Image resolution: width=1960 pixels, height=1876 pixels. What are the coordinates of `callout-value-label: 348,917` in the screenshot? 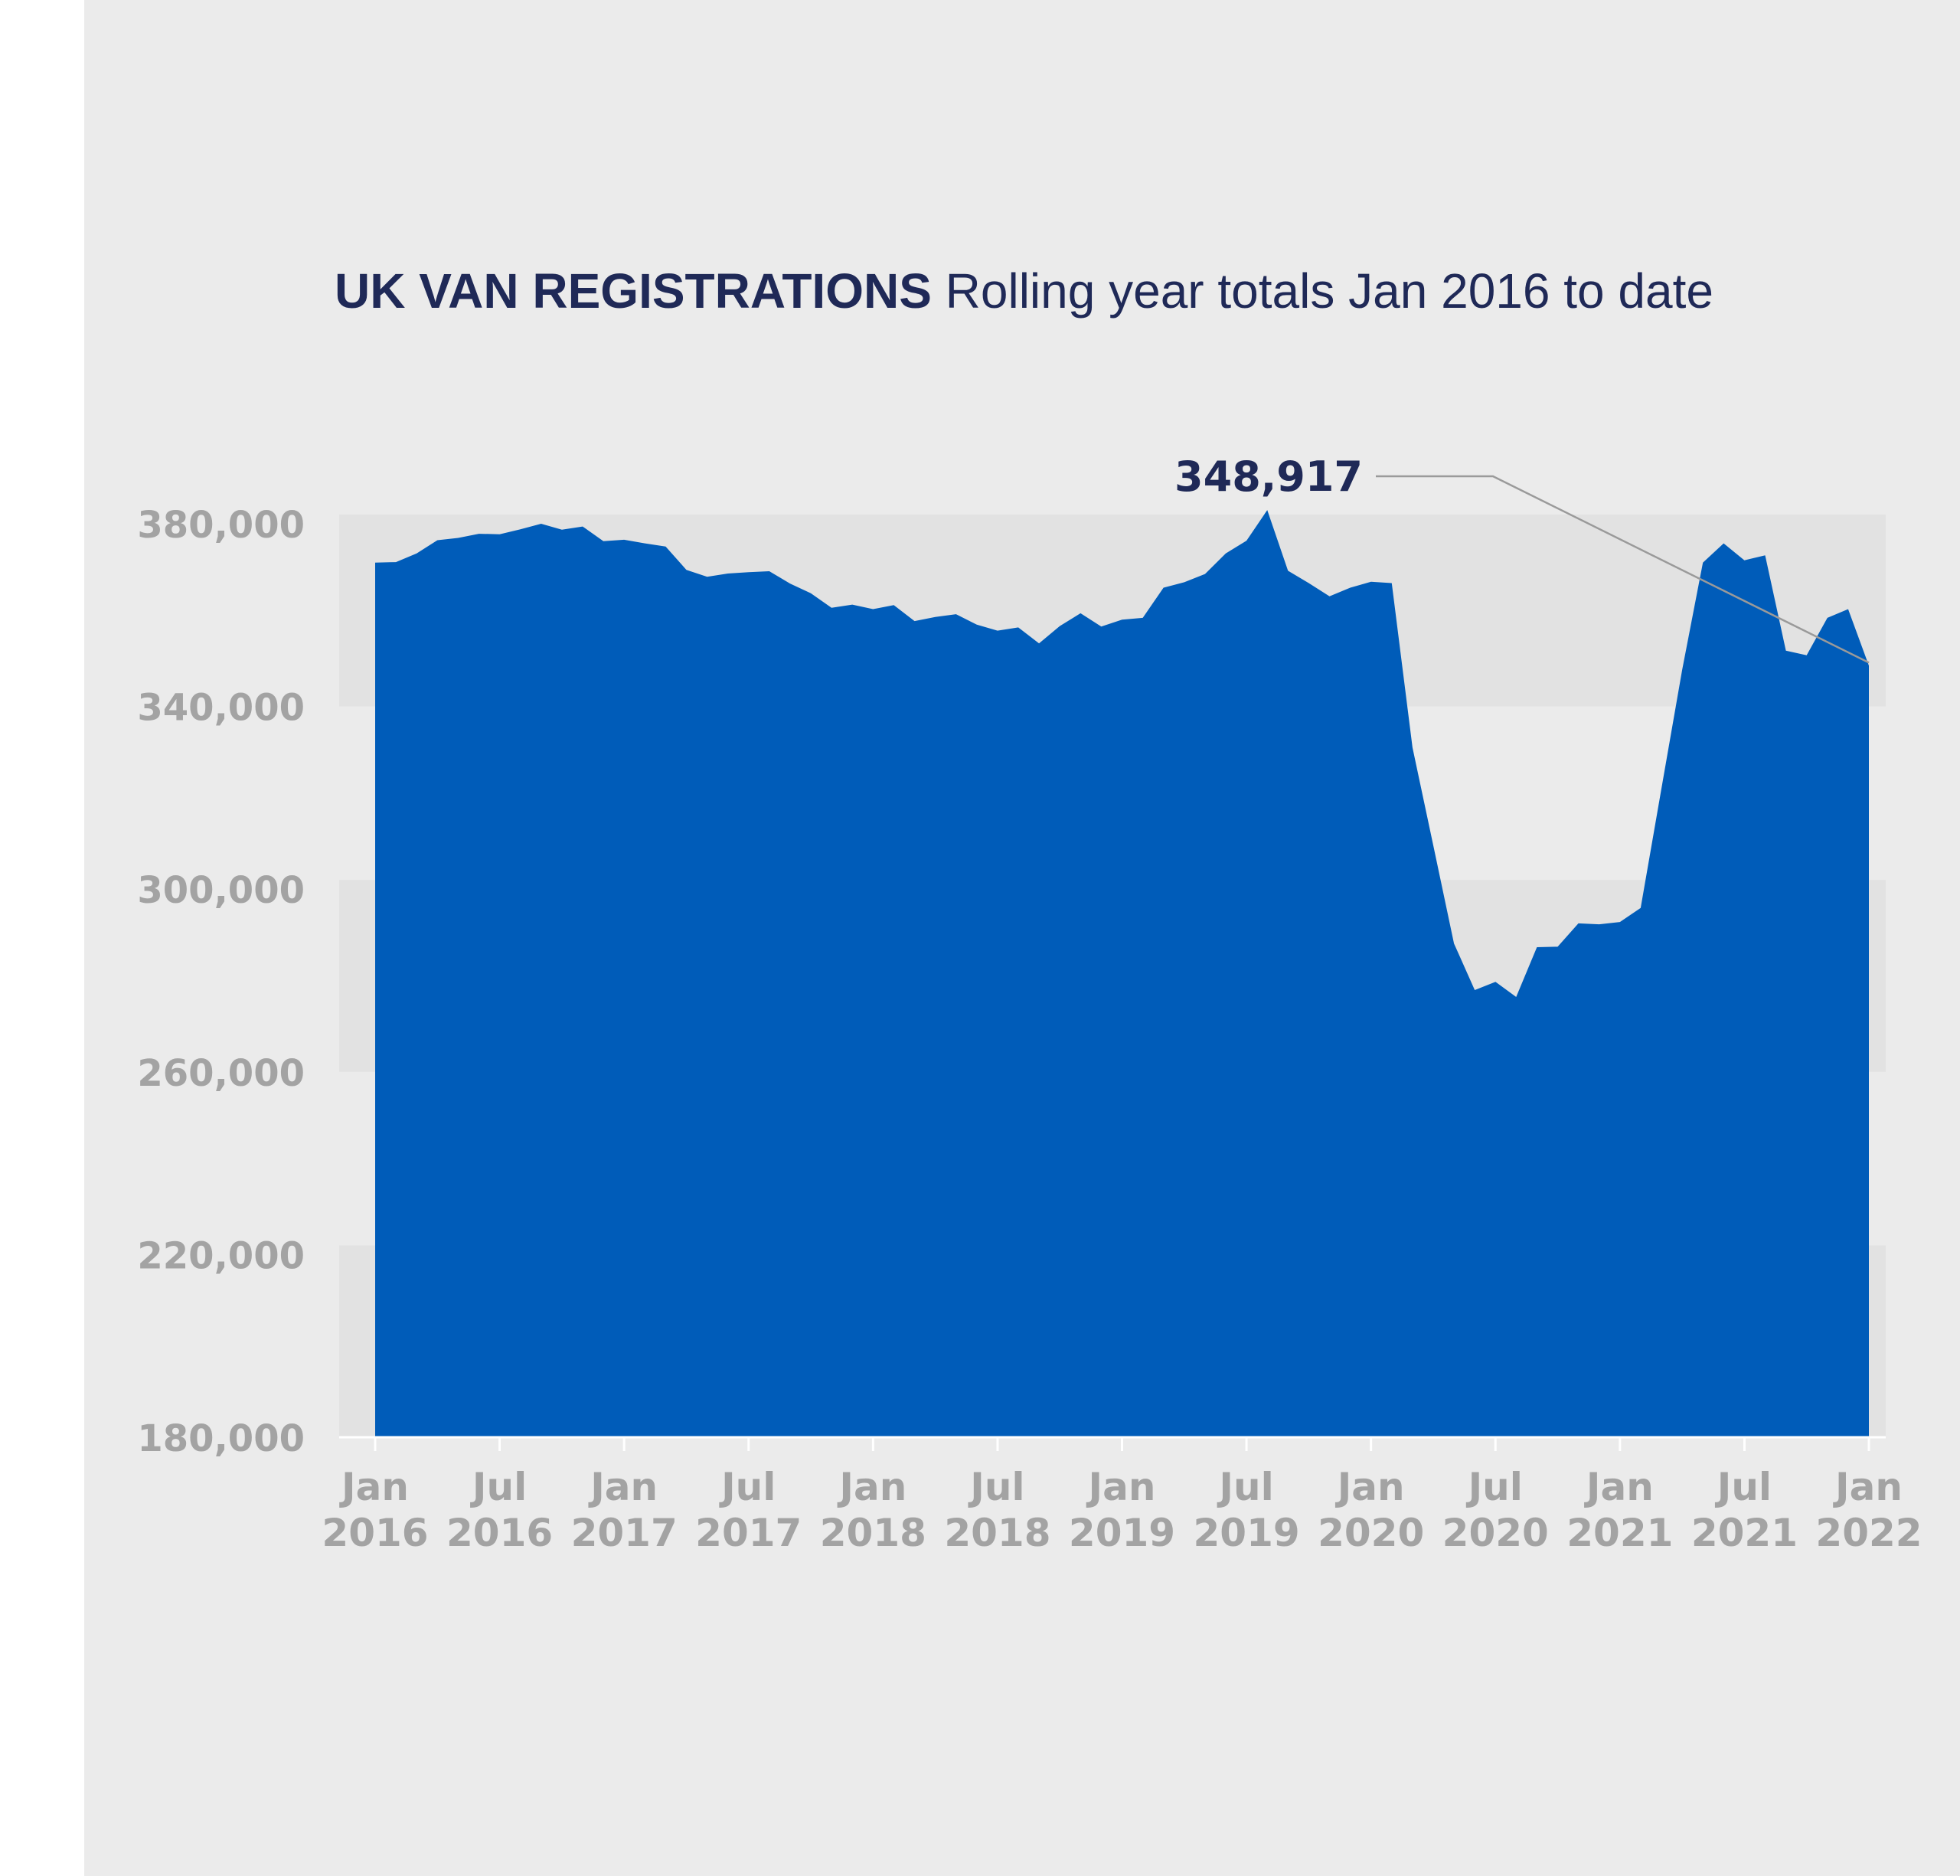 It's located at (1268, 477).